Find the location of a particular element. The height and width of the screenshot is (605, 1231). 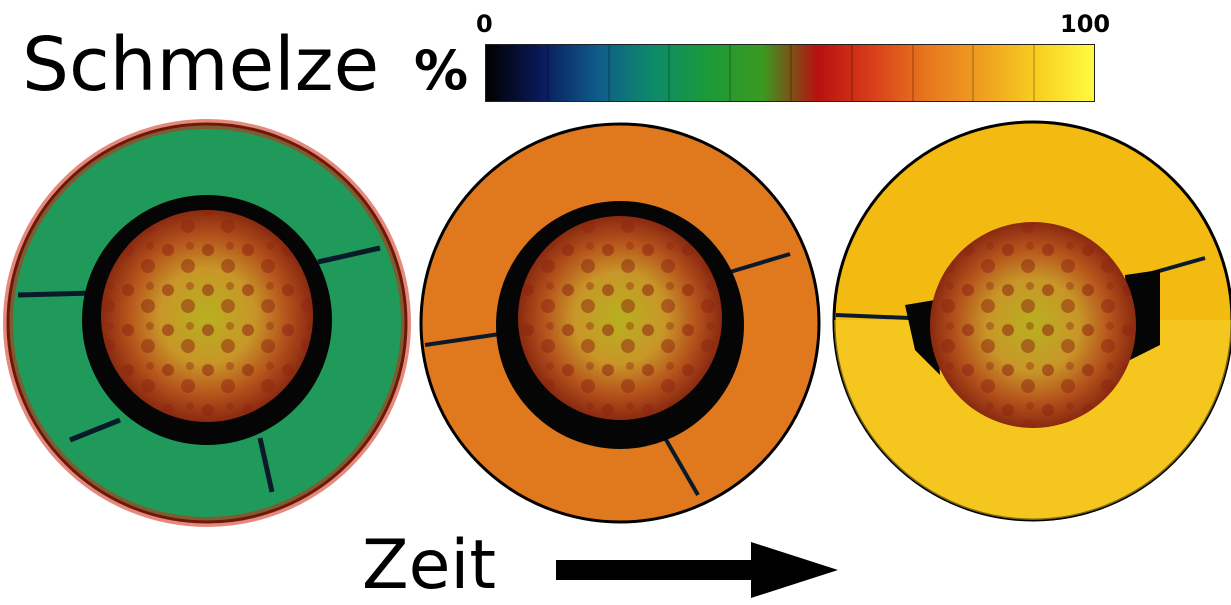

colorbar-max-label: 100 is located at coordinates (1085, 24).